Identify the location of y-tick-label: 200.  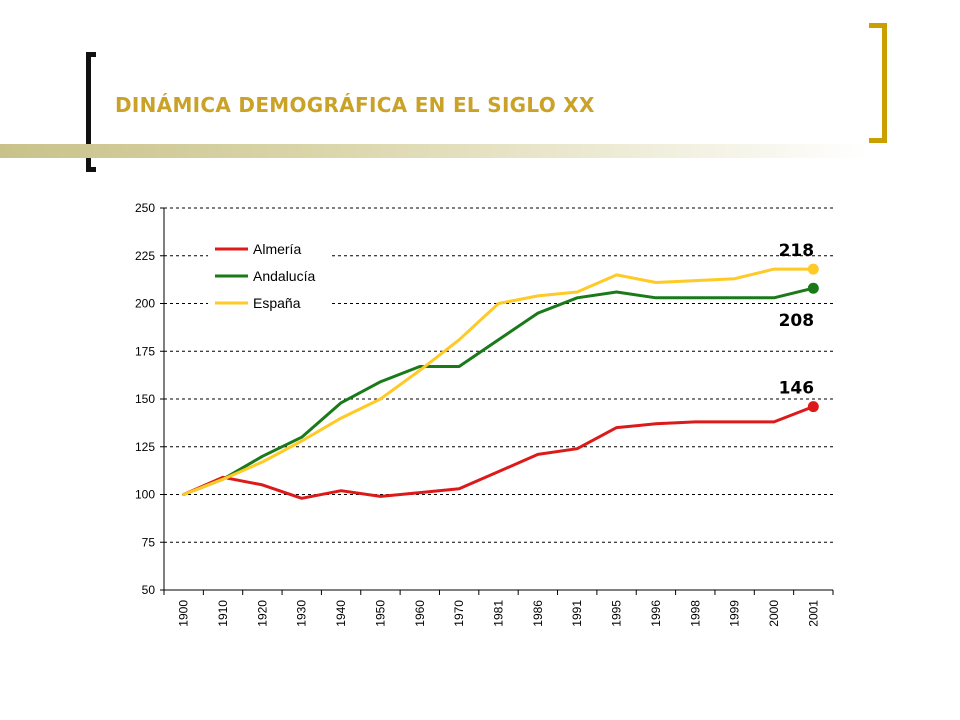
(145, 304).